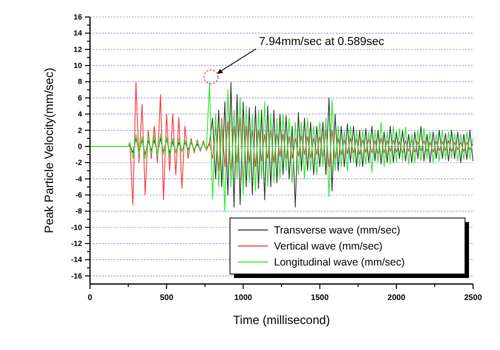 This screenshot has width=500, height=350. Describe the element at coordinates (328, 246) in the screenshot. I see `legend-label: Vertical wave (mm/sec)` at that location.